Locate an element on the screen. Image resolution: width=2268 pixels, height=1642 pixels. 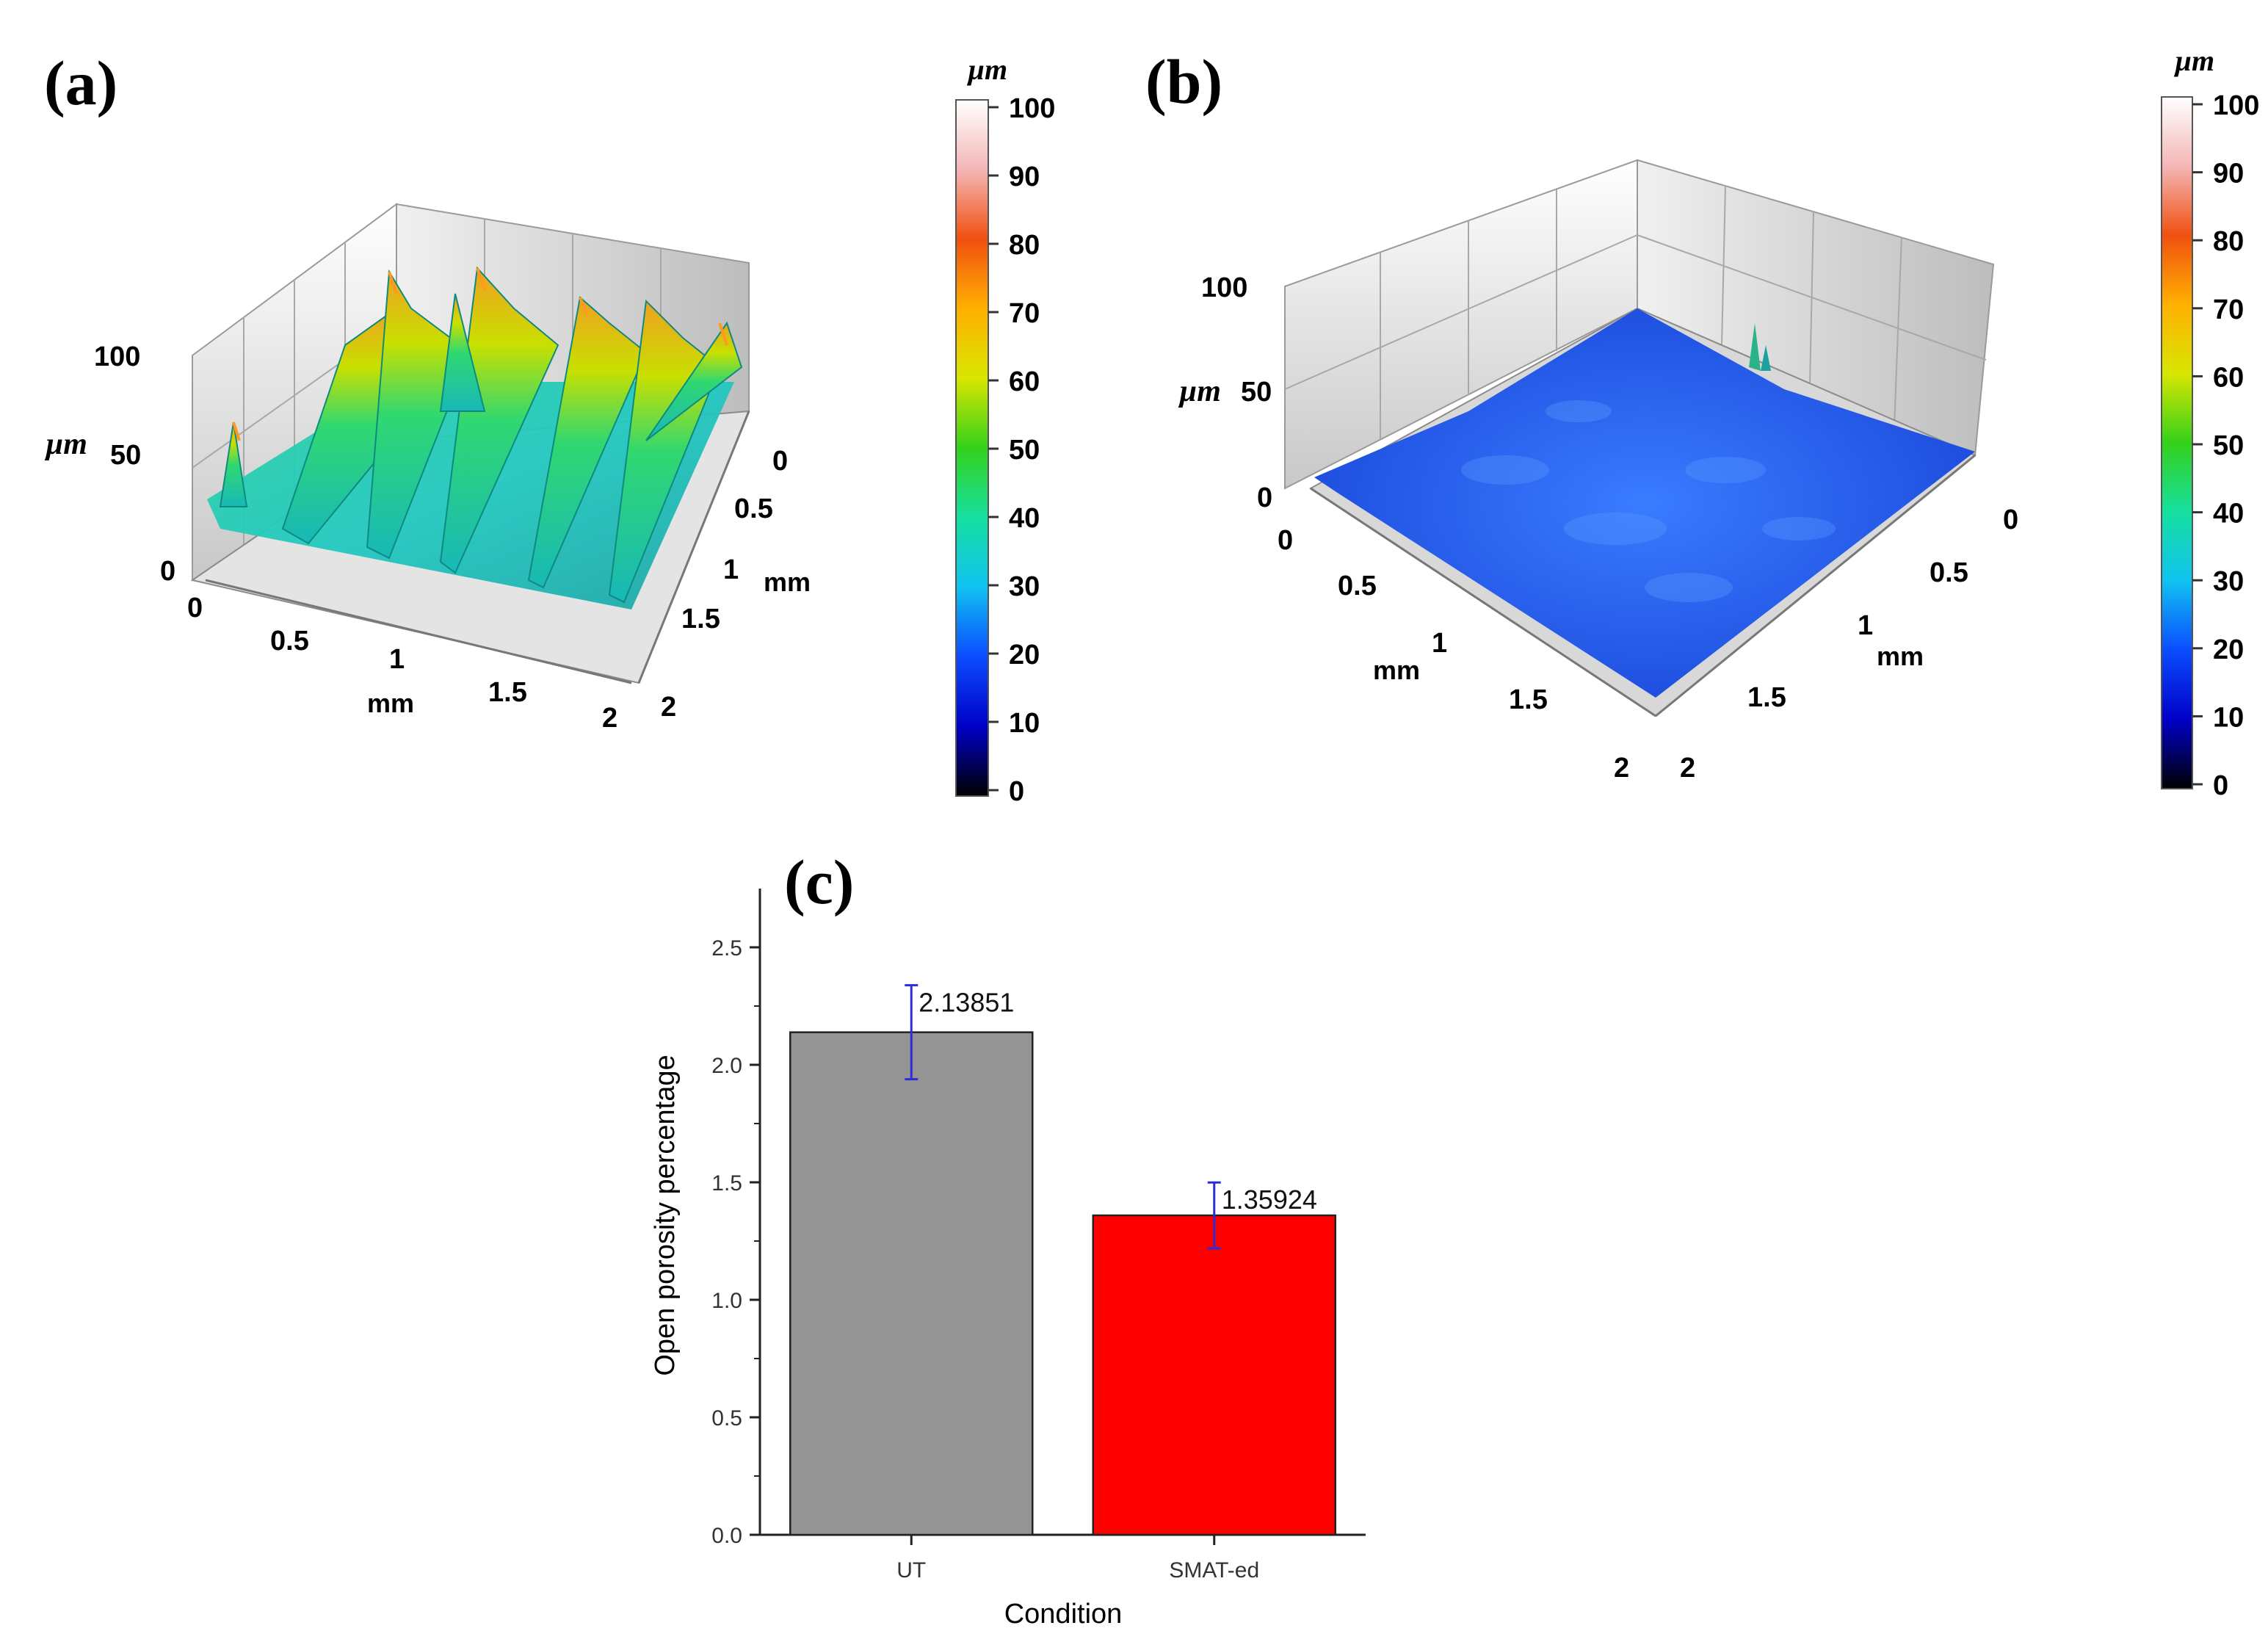
panel-a-y-unit: mm is located at coordinates (788, 582).